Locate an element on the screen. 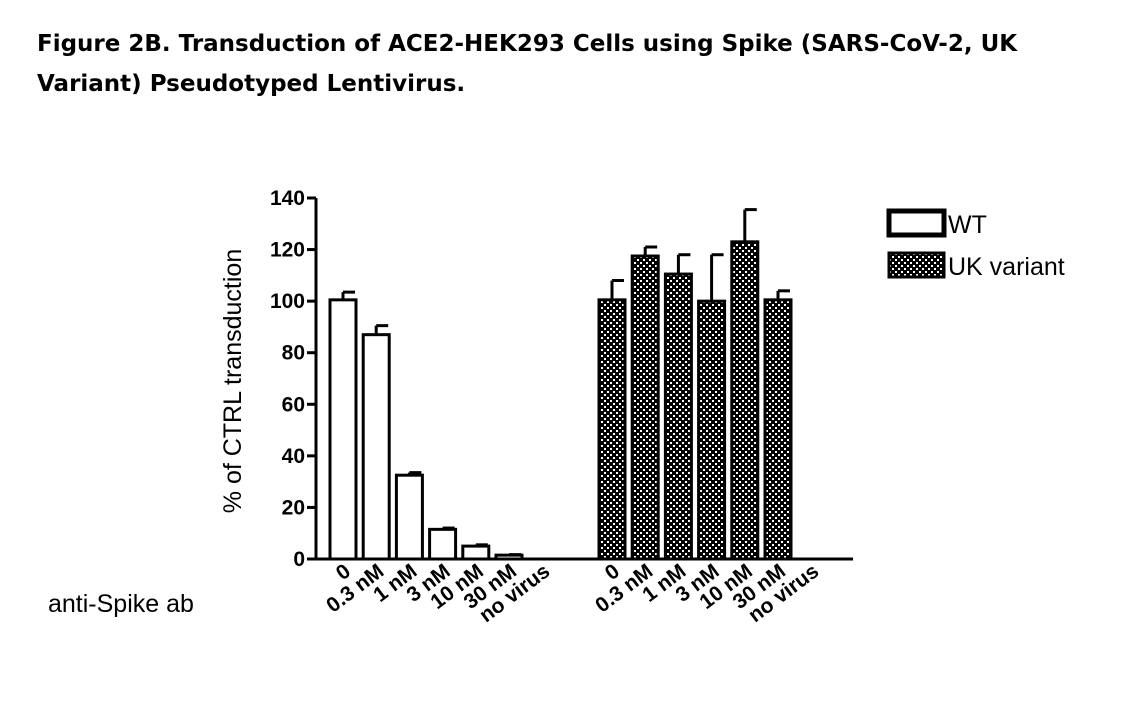 This screenshot has height=703, width=1143. bar-wt-0-3-nm is located at coordinates (376, 447).